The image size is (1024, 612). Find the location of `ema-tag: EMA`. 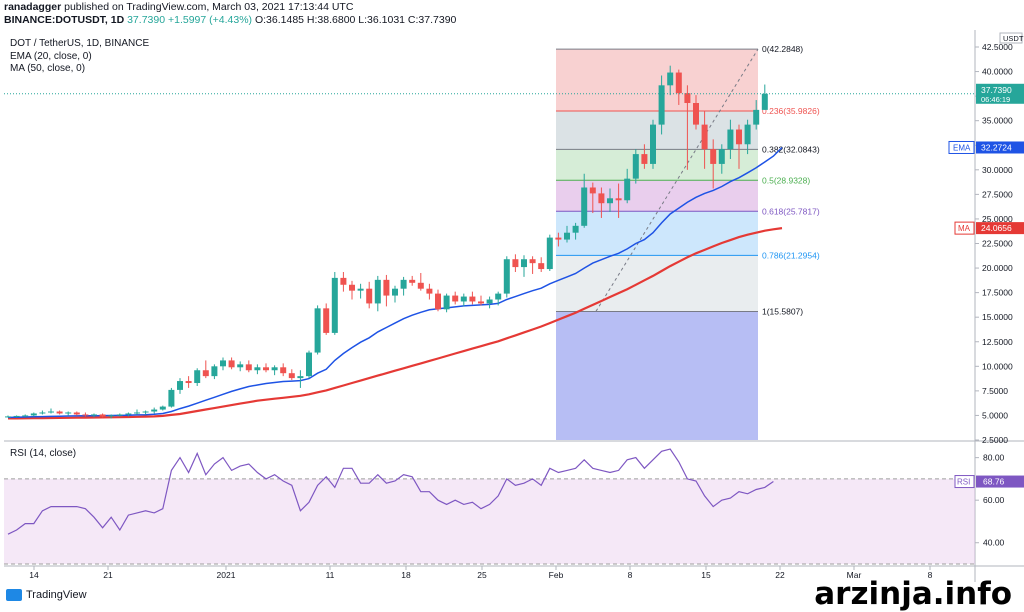

ema-tag: EMA is located at coordinates (962, 147).